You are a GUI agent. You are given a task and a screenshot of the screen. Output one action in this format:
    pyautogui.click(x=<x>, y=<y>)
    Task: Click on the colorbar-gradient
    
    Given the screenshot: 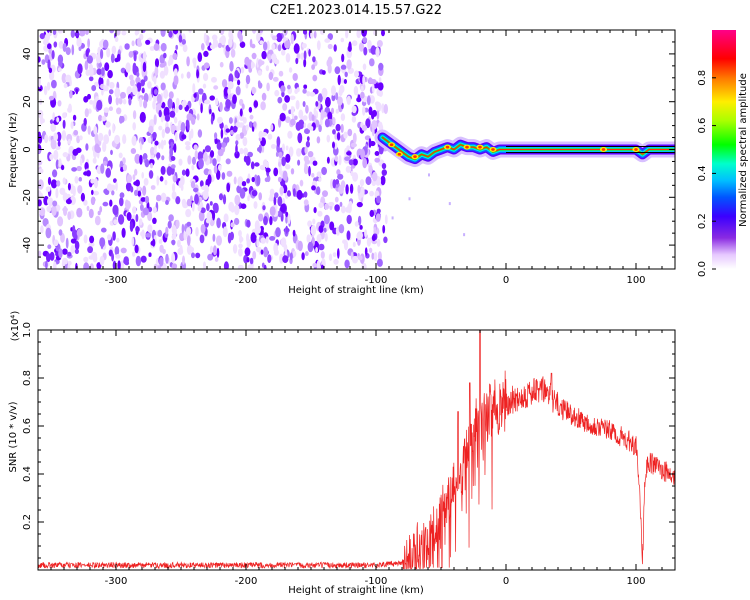 What is the action you would take?
    pyautogui.click(x=724, y=149)
    